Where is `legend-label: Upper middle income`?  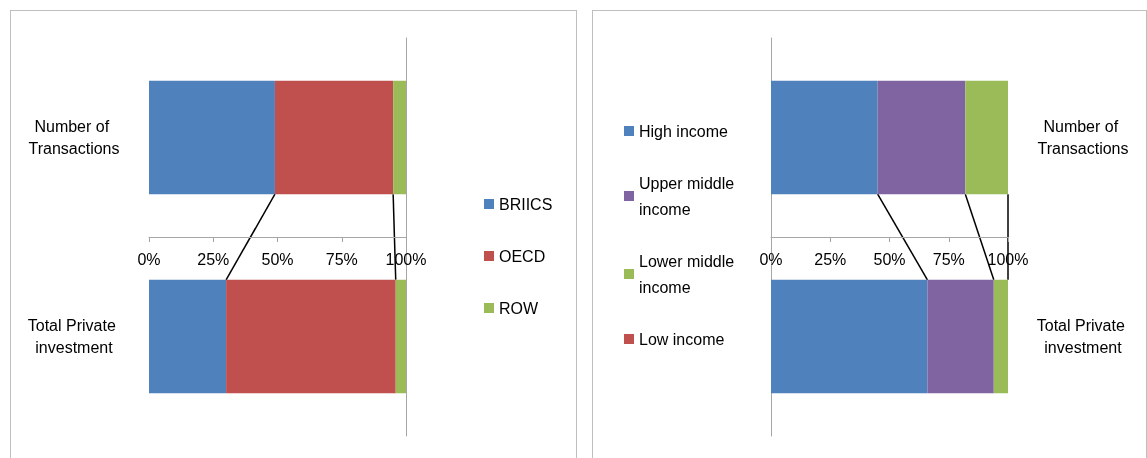
legend-label: Upper middle income is located at coordinates (689, 196).